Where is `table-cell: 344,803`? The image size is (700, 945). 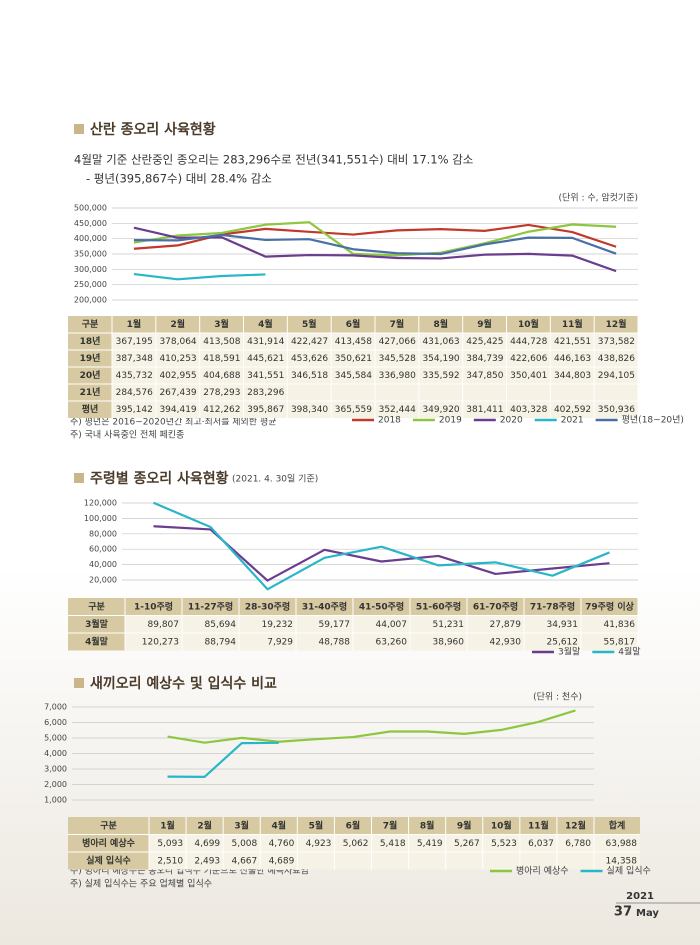
table-cell: 344,803 is located at coordinates (572, 376).